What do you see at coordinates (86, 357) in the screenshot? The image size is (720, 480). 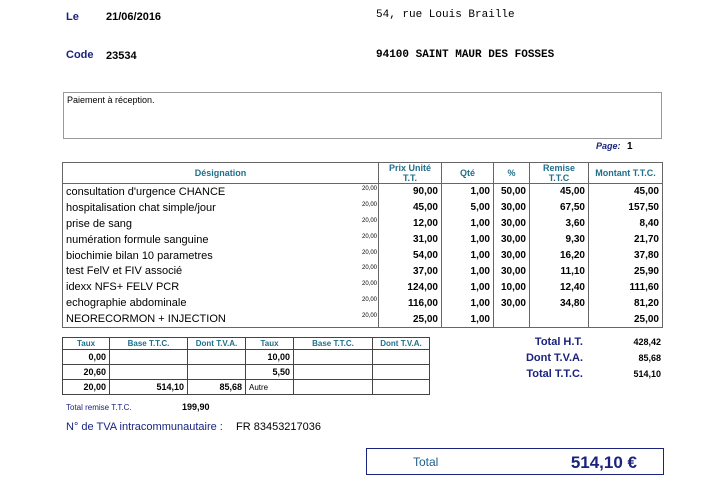 I see `vat-cell: 0,00` at bounding box center [86, 357].